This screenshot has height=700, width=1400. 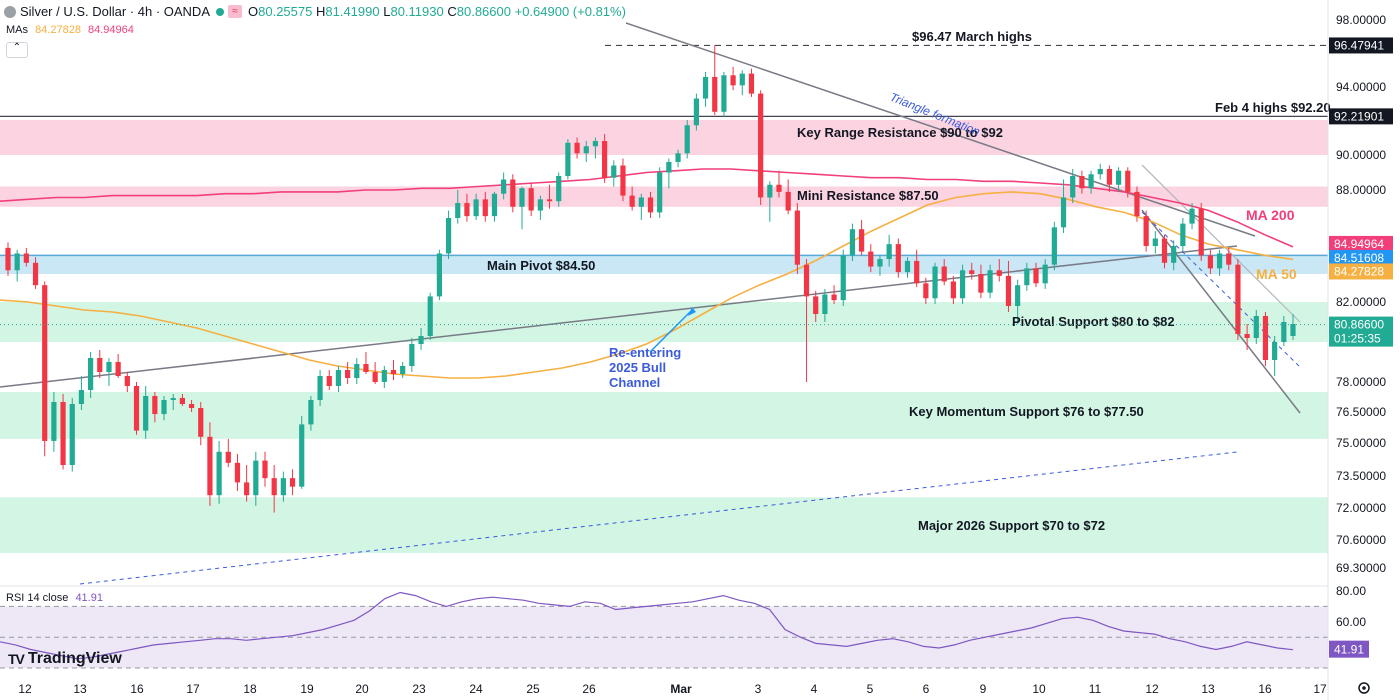 What do you see at coordinates (637, 367) in the screenshot?
I see `bull-channel-line-2: 2025 Bull` at bounding box center [637, 367].